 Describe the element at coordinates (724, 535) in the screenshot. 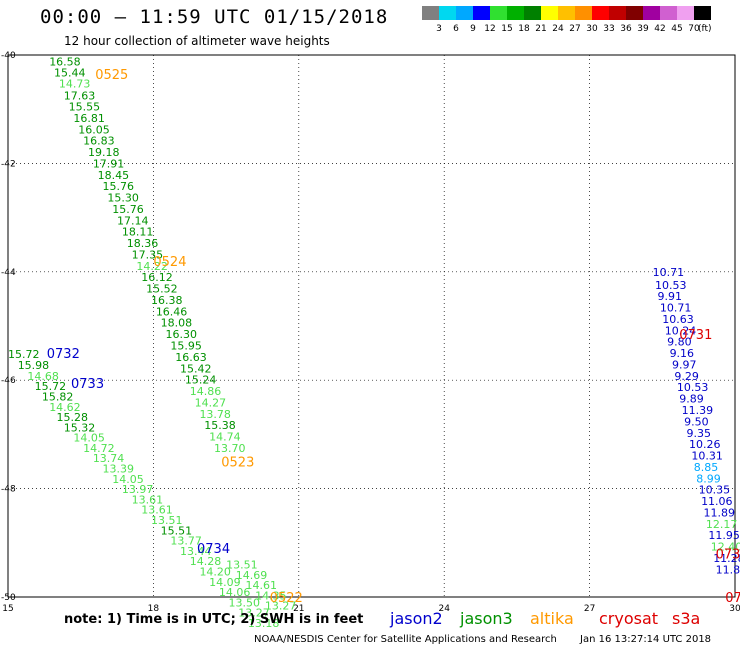

I see `wave-height-value: 11.95` at that location.